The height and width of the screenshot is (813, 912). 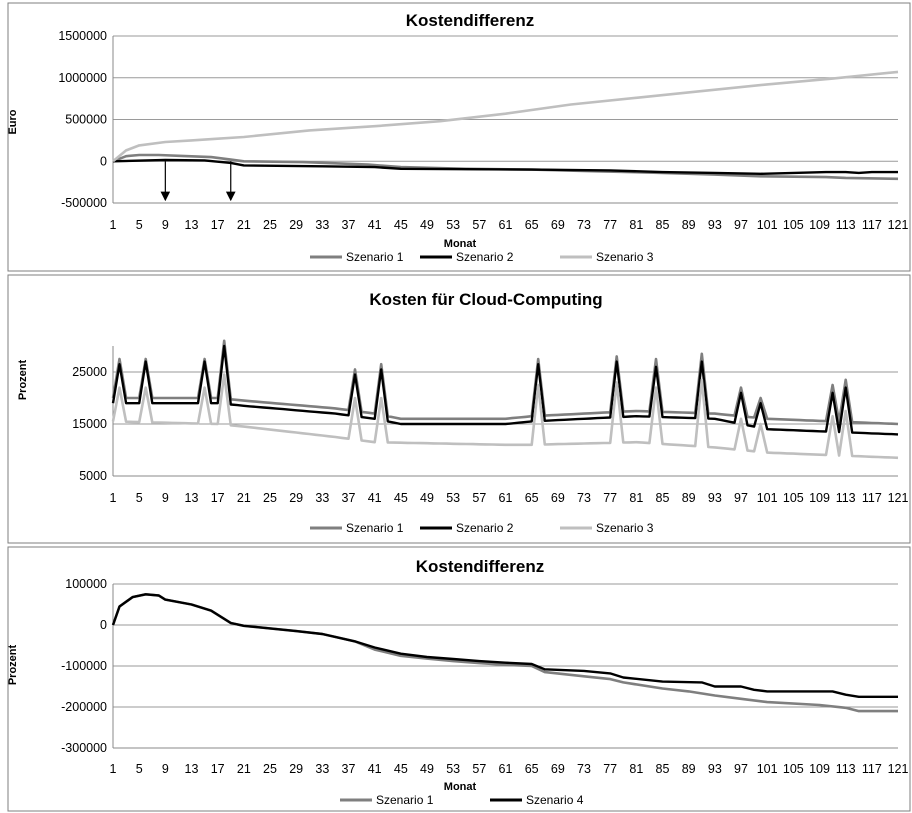 I want to click on x-tick-label: 5, so click(x=139, y=769).